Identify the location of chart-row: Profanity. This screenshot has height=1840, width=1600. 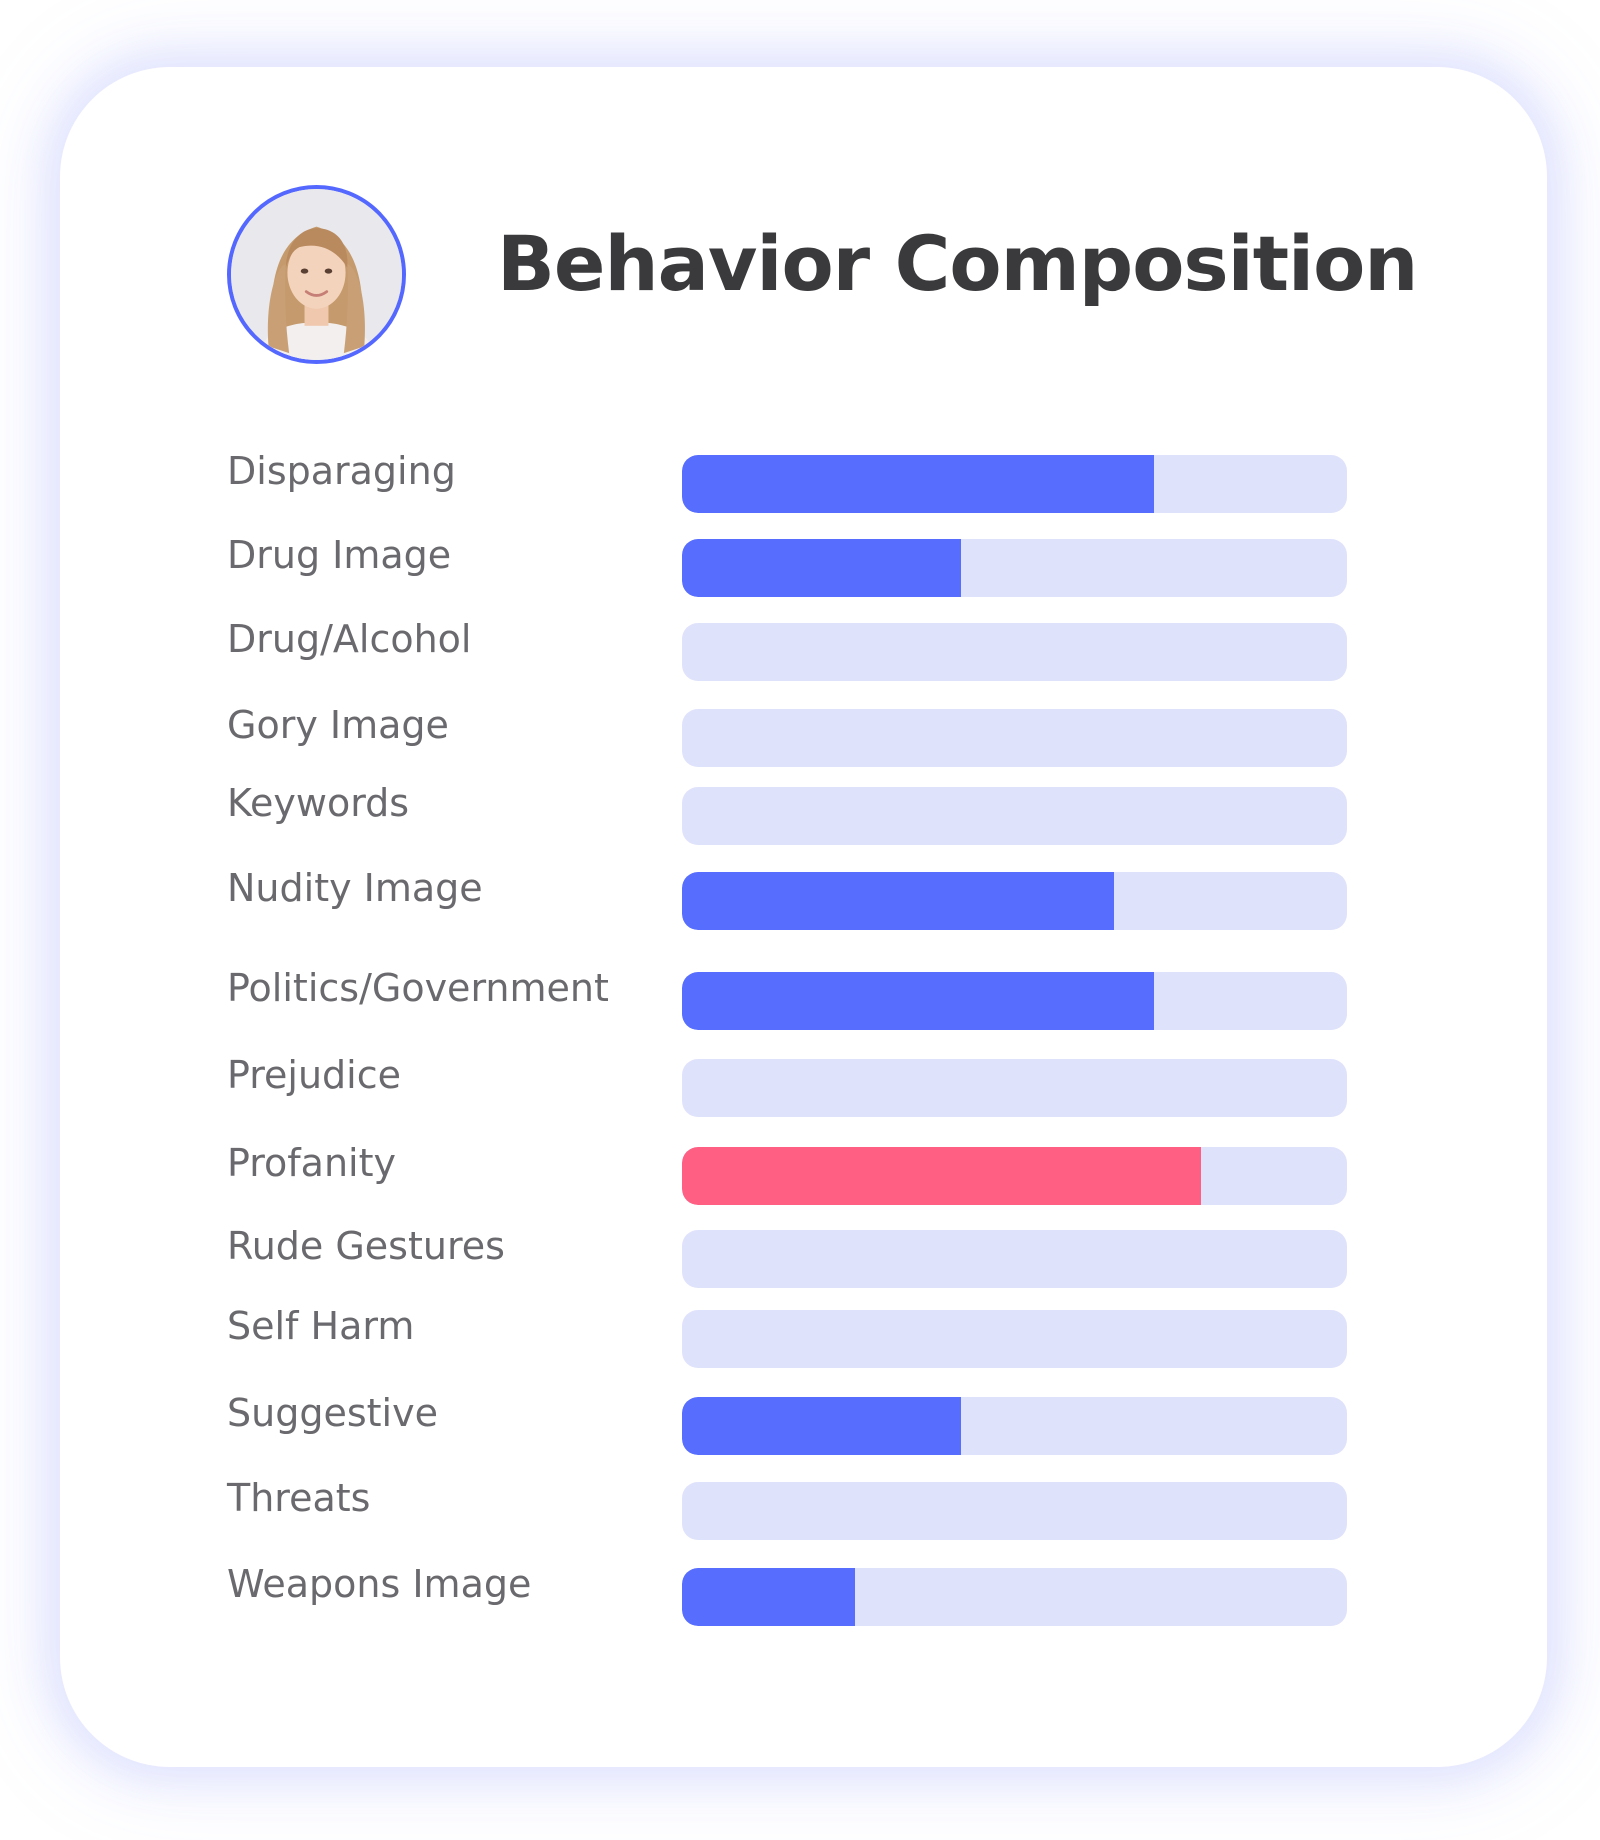
(800, 1169).